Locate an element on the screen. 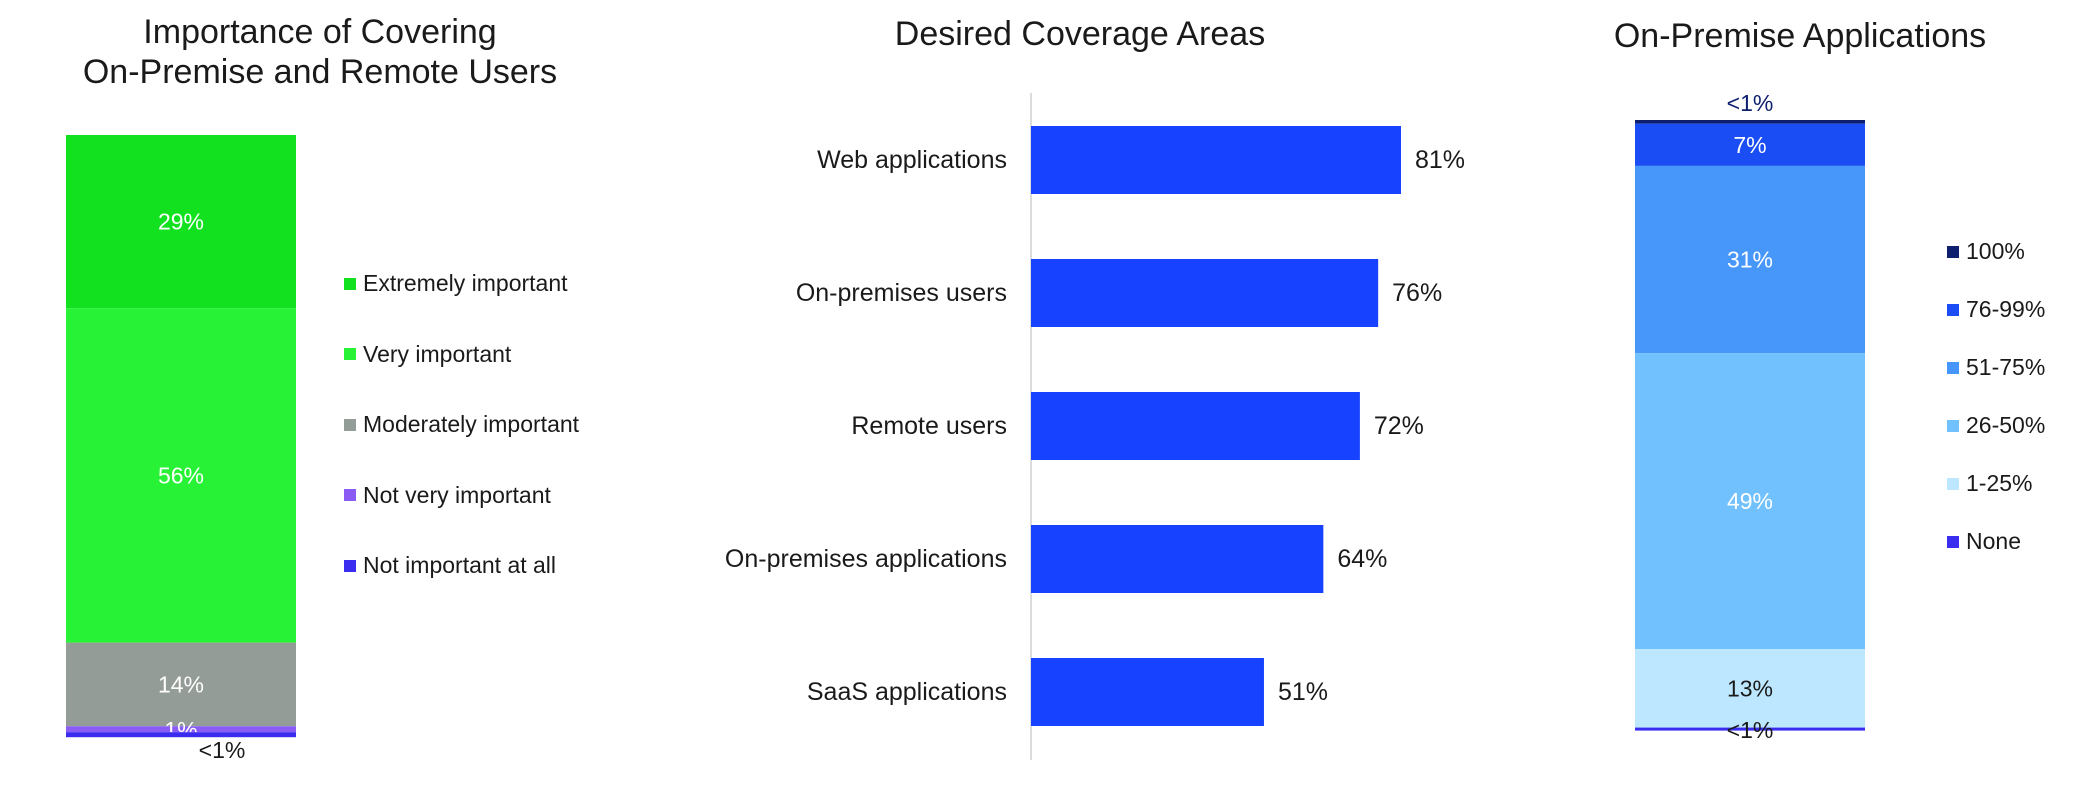 The height and width of the screenshot is (786, 2080). segment-label-moderately-important: 14% is located at coordinates (181, 684).